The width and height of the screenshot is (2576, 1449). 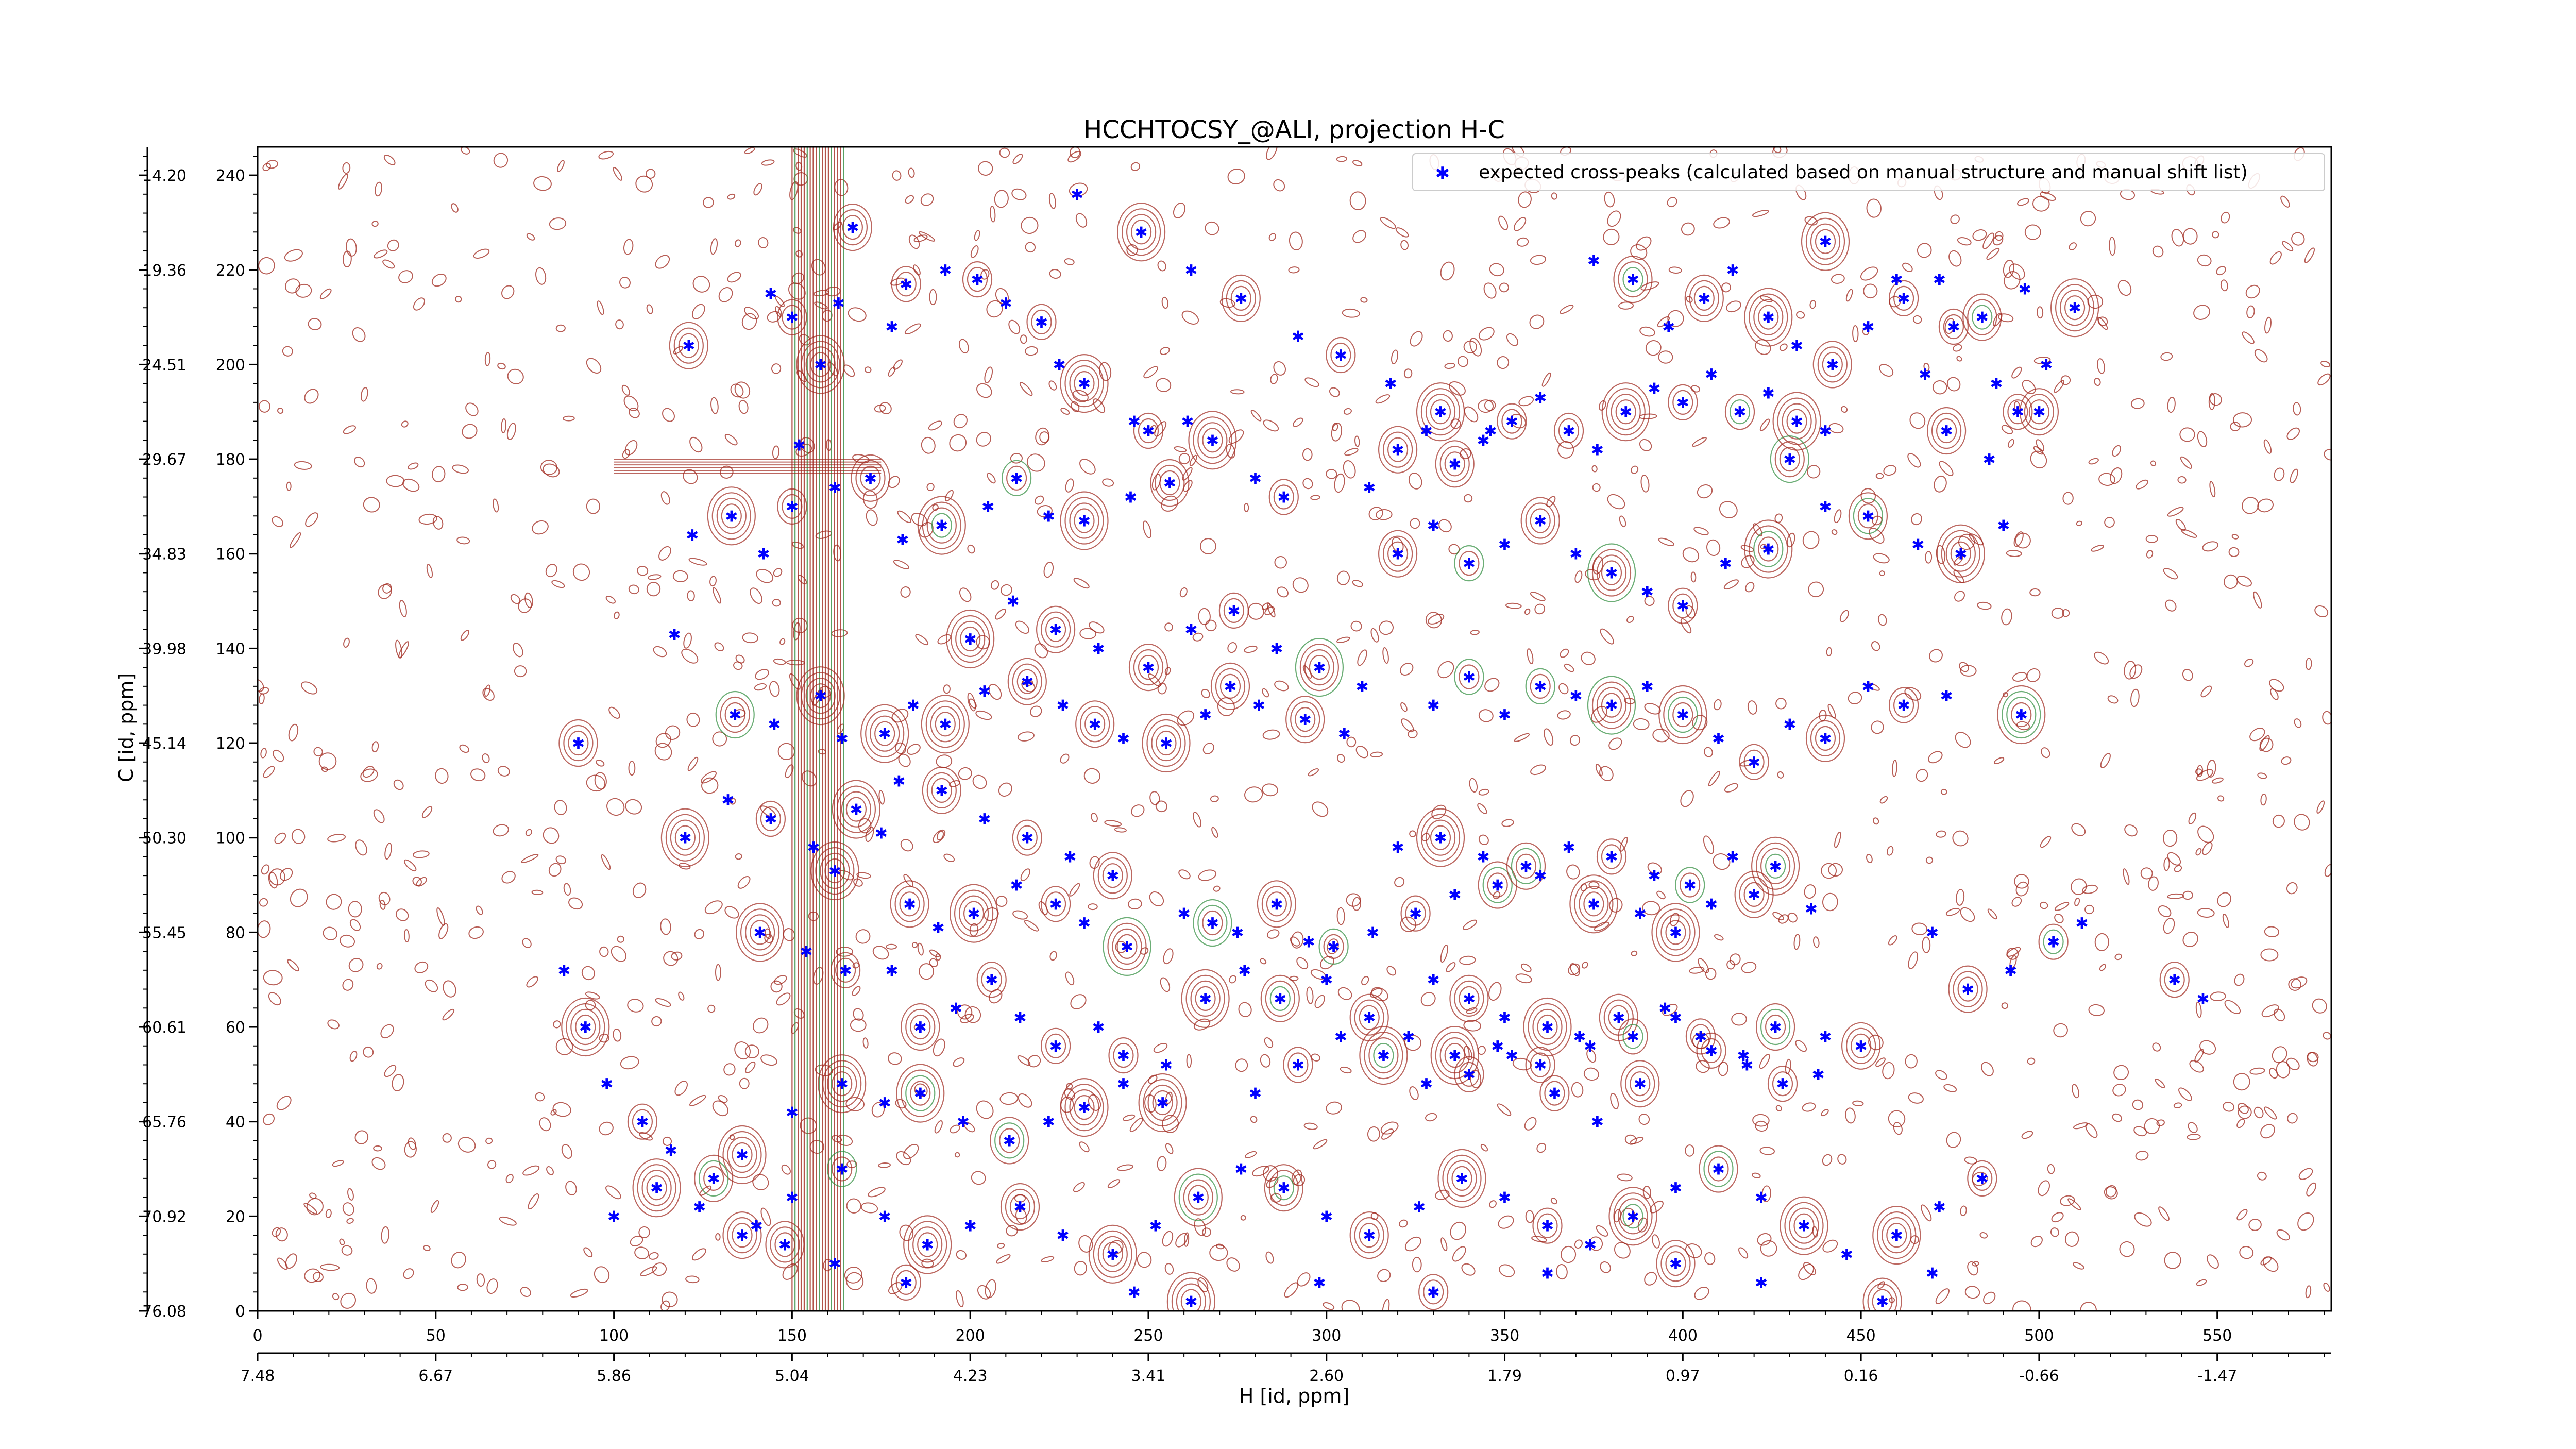 What do you see at coordinates (231, 271) in the screenshot?
I see `y-index-tick-label: 220` at bounding box center [231, 271].